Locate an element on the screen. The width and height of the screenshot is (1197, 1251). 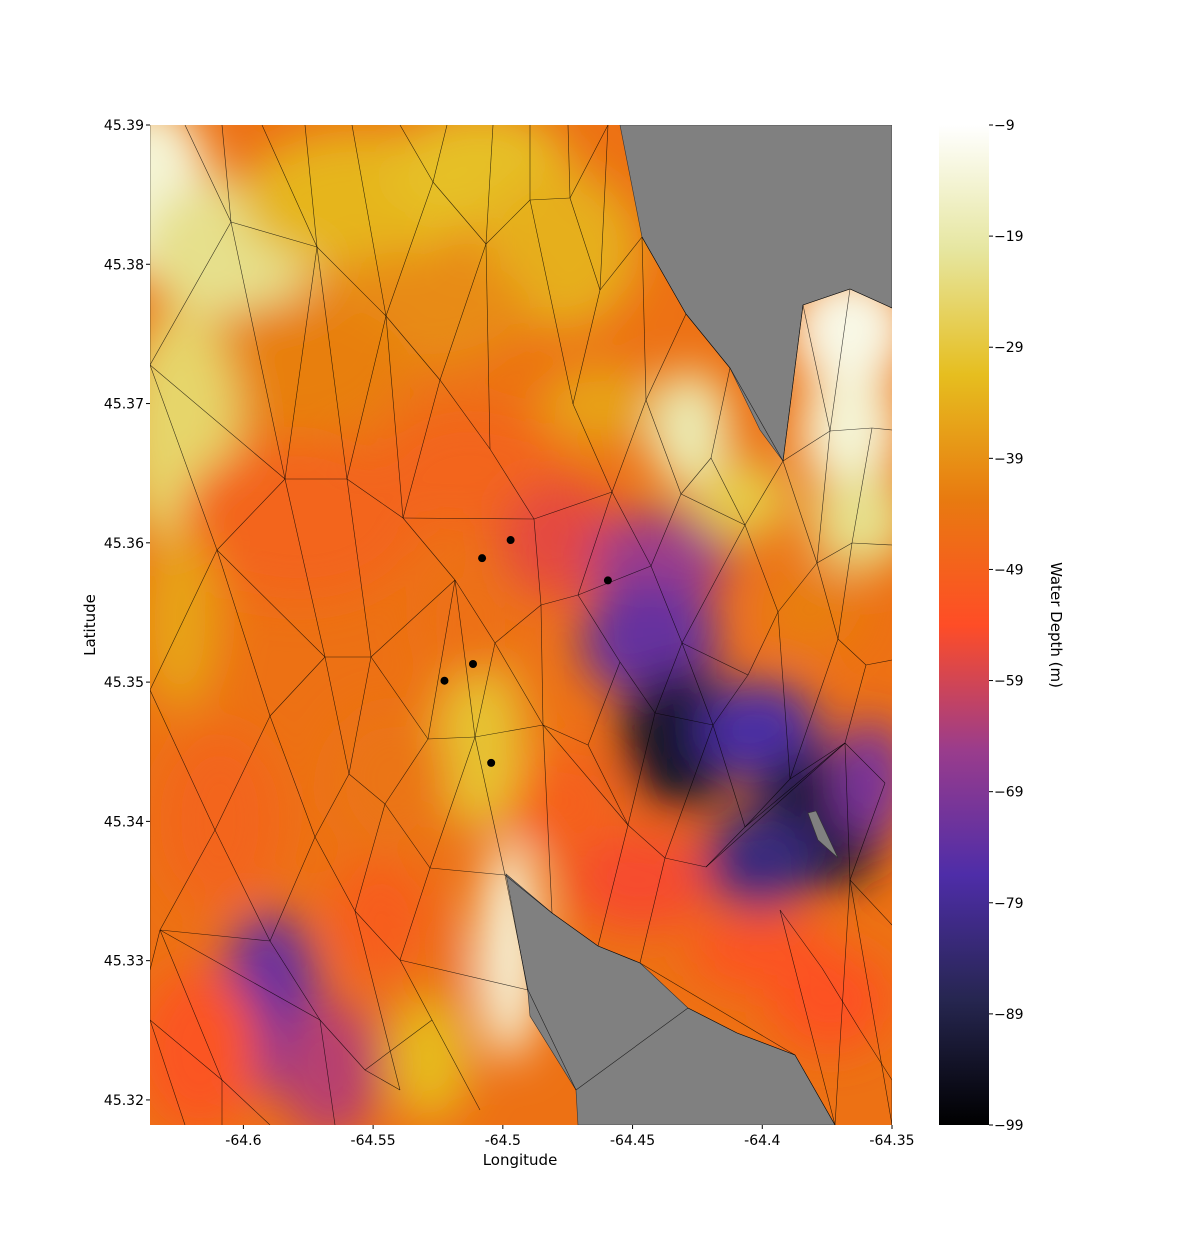
colorbar-gradient is located at coordinates (964, 625).